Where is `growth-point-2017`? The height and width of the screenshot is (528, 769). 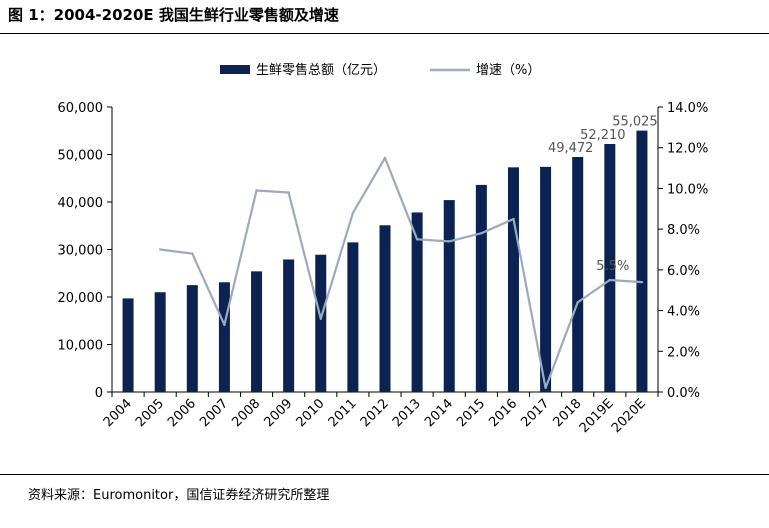
growth-point-2017 is located at coordinates (545, 388).